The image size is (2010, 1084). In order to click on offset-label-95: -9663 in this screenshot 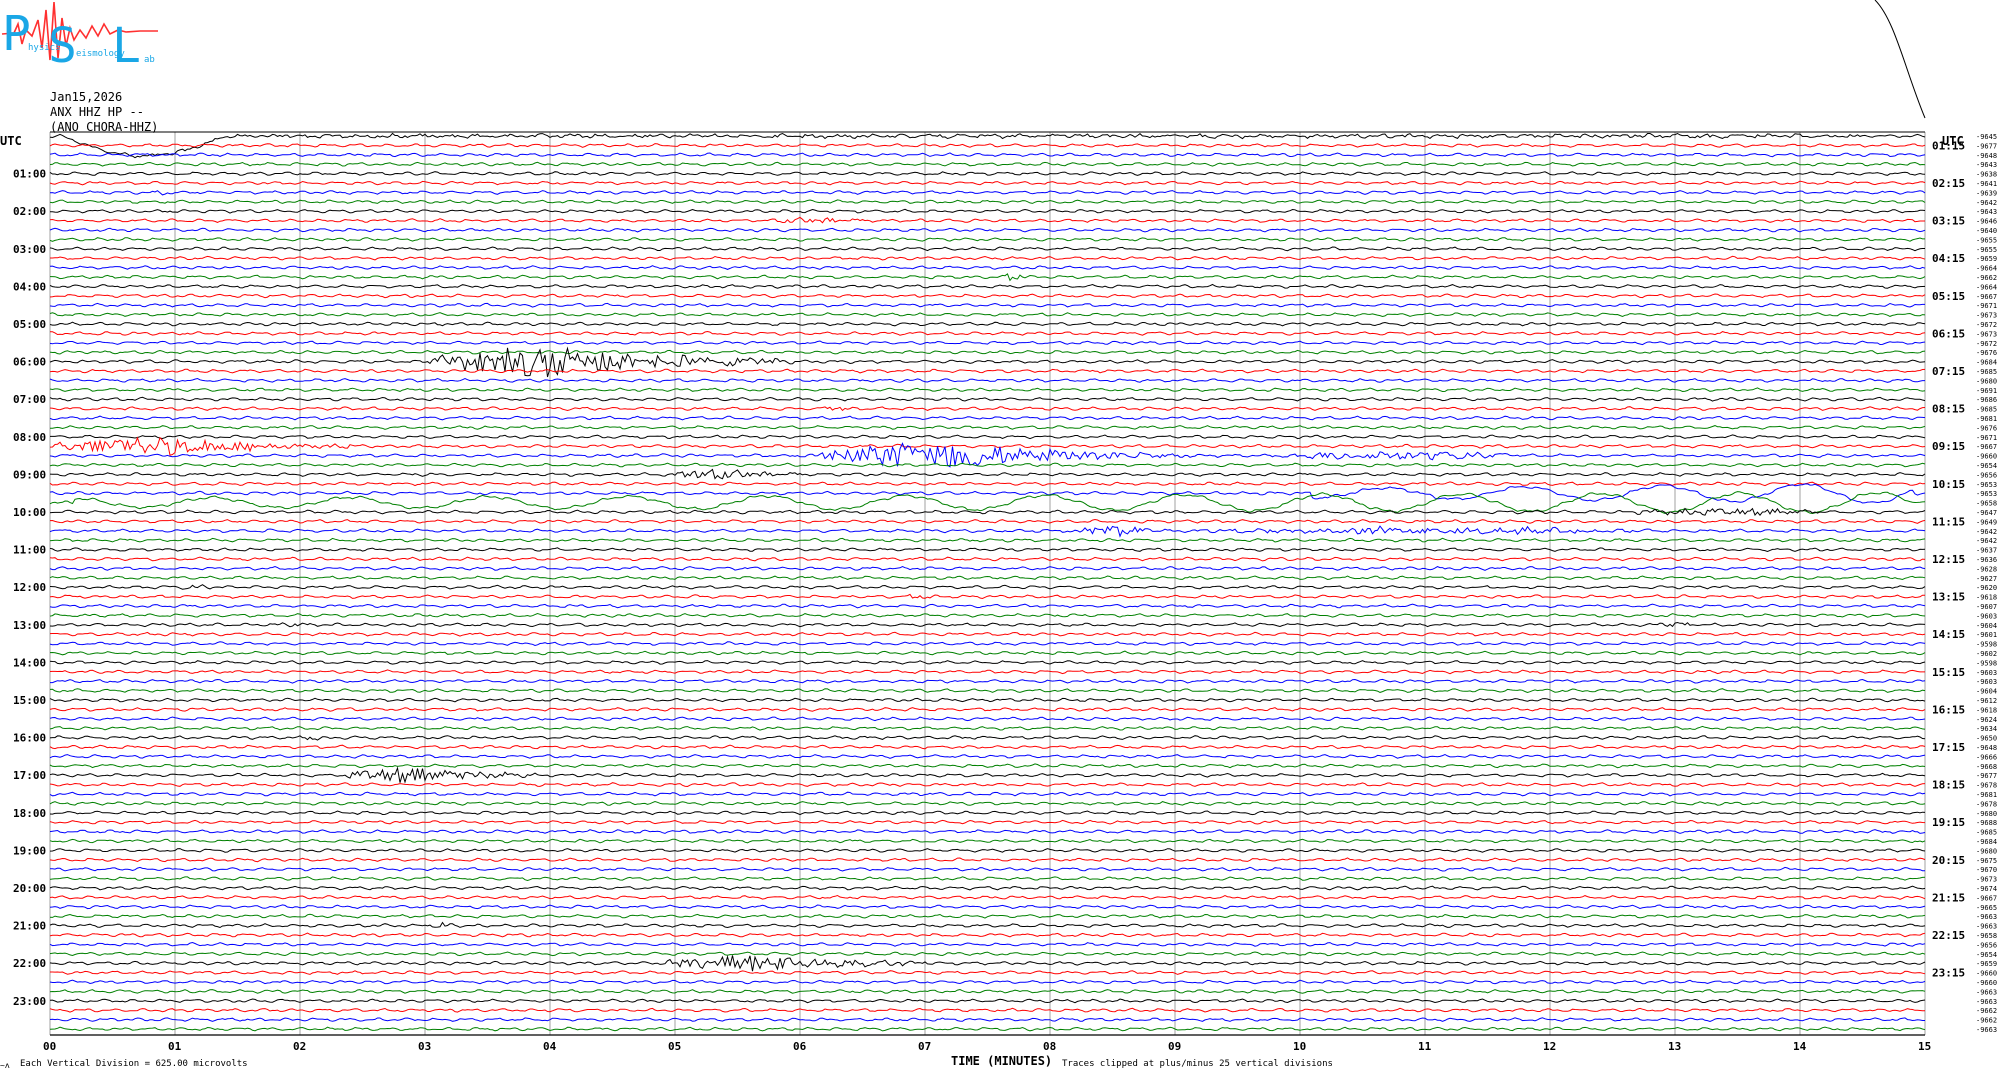, I will do `click(1986, 1030)`.